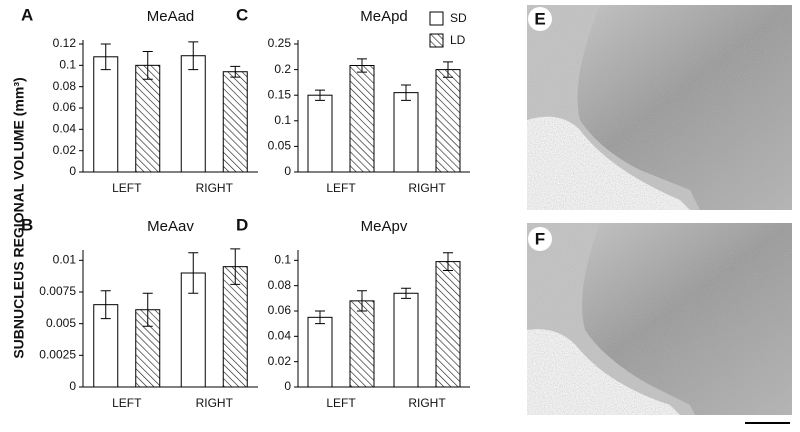  What do you see at coordinates (27, 14) in the screenshot?
I see `panel-label: A` at bounding box center [27, 14].